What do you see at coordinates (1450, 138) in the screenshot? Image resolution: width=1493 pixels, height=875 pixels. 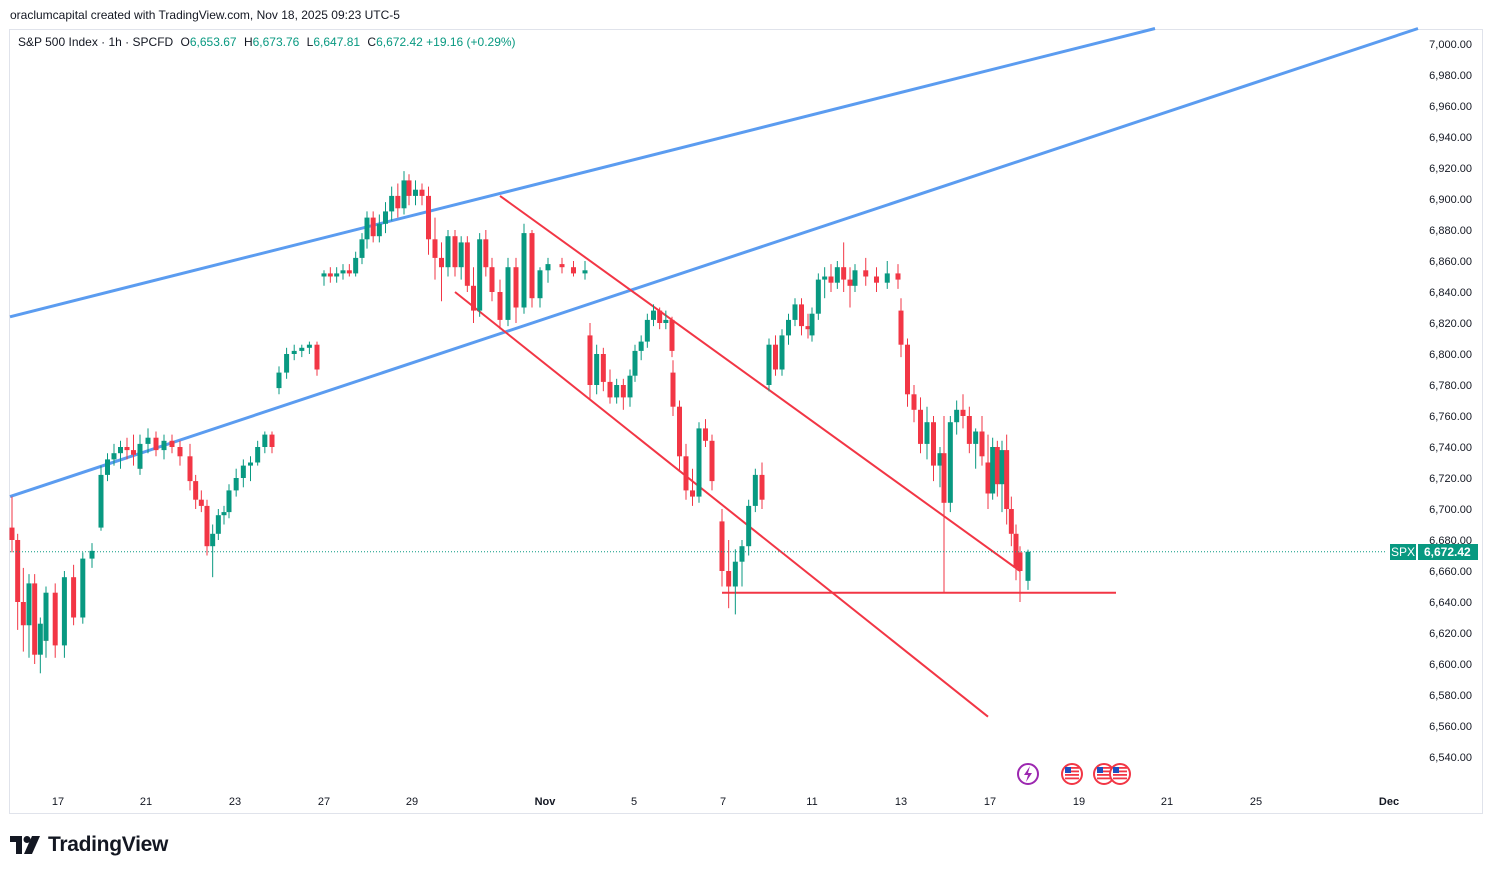 I see `price-tick-label: 6,940.00` at bounding box center [1450, 138].